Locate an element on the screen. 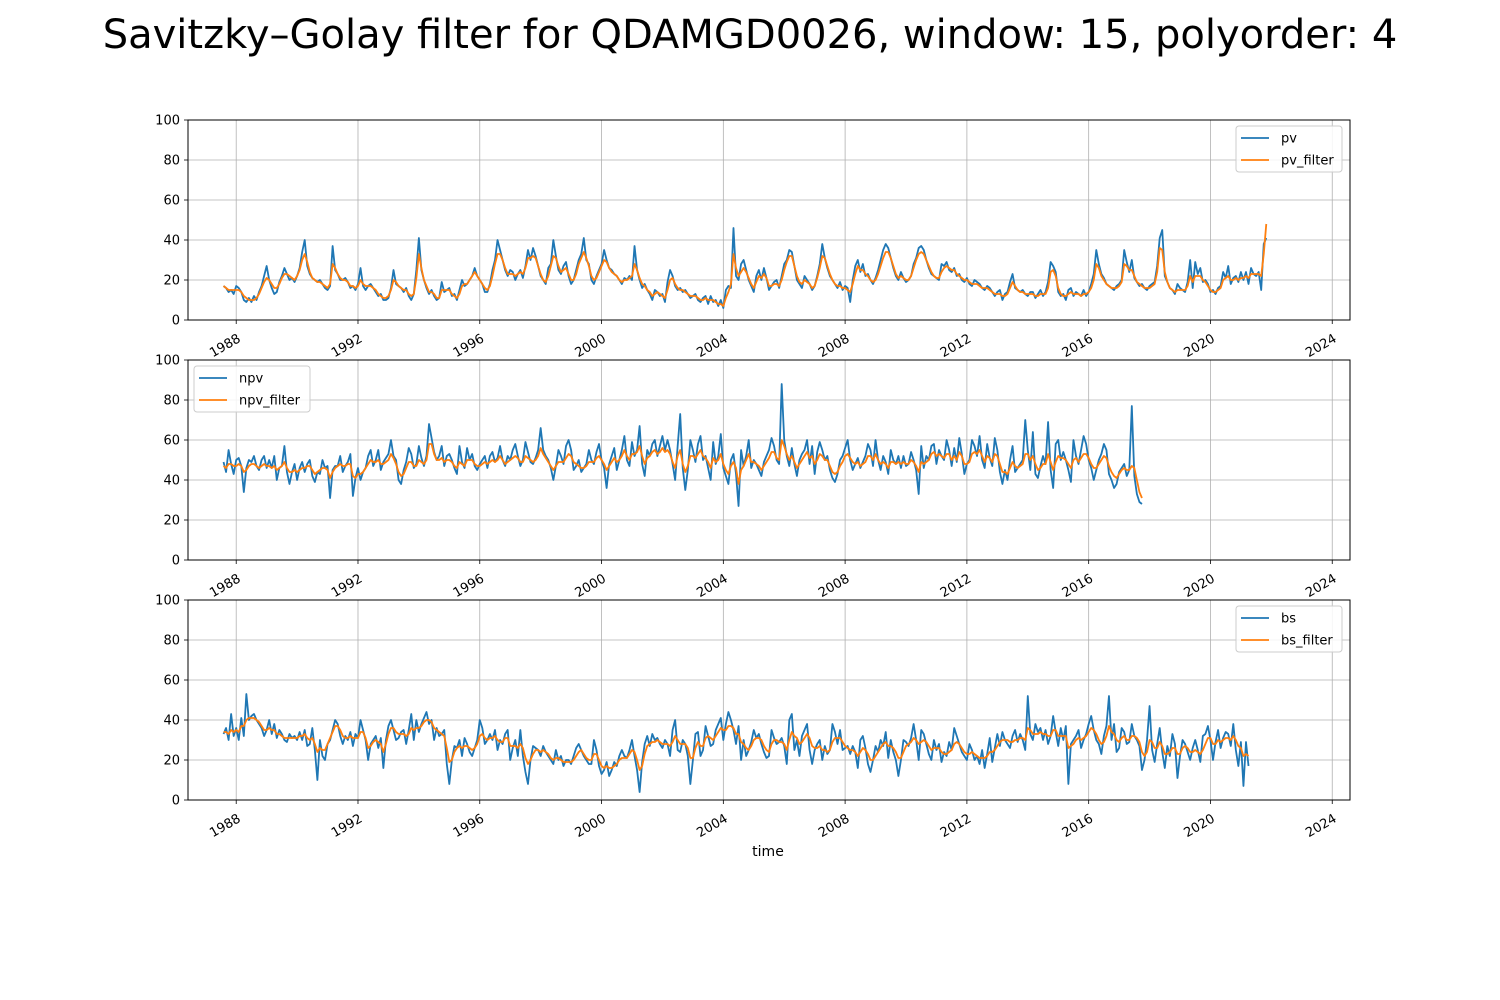 The image size is (1500, 1000). legend-label: pv is located at coordinates (1289, 139).